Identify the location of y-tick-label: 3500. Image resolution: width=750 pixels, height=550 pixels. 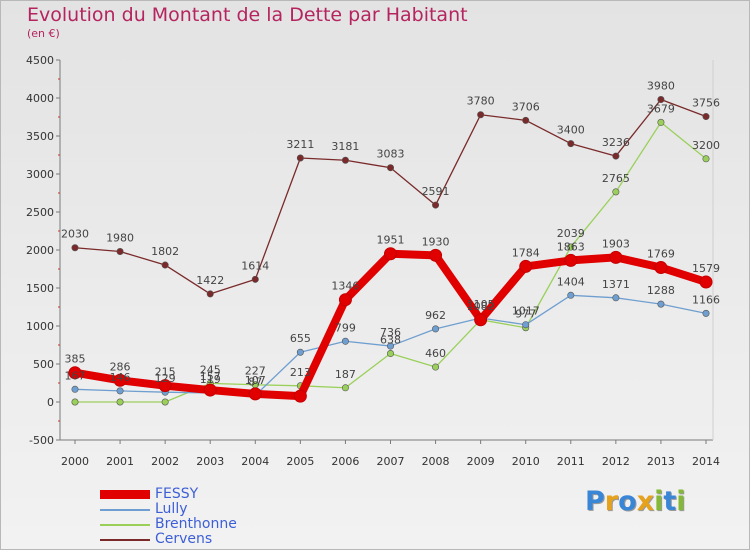
(40, 136).